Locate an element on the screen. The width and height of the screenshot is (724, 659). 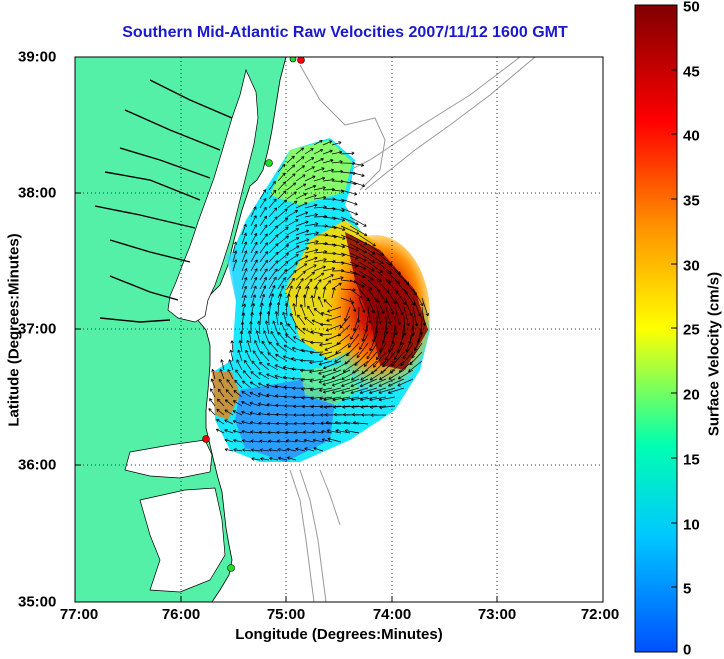
x-tick-label: 77:00 is located at coordinates (79, 614).